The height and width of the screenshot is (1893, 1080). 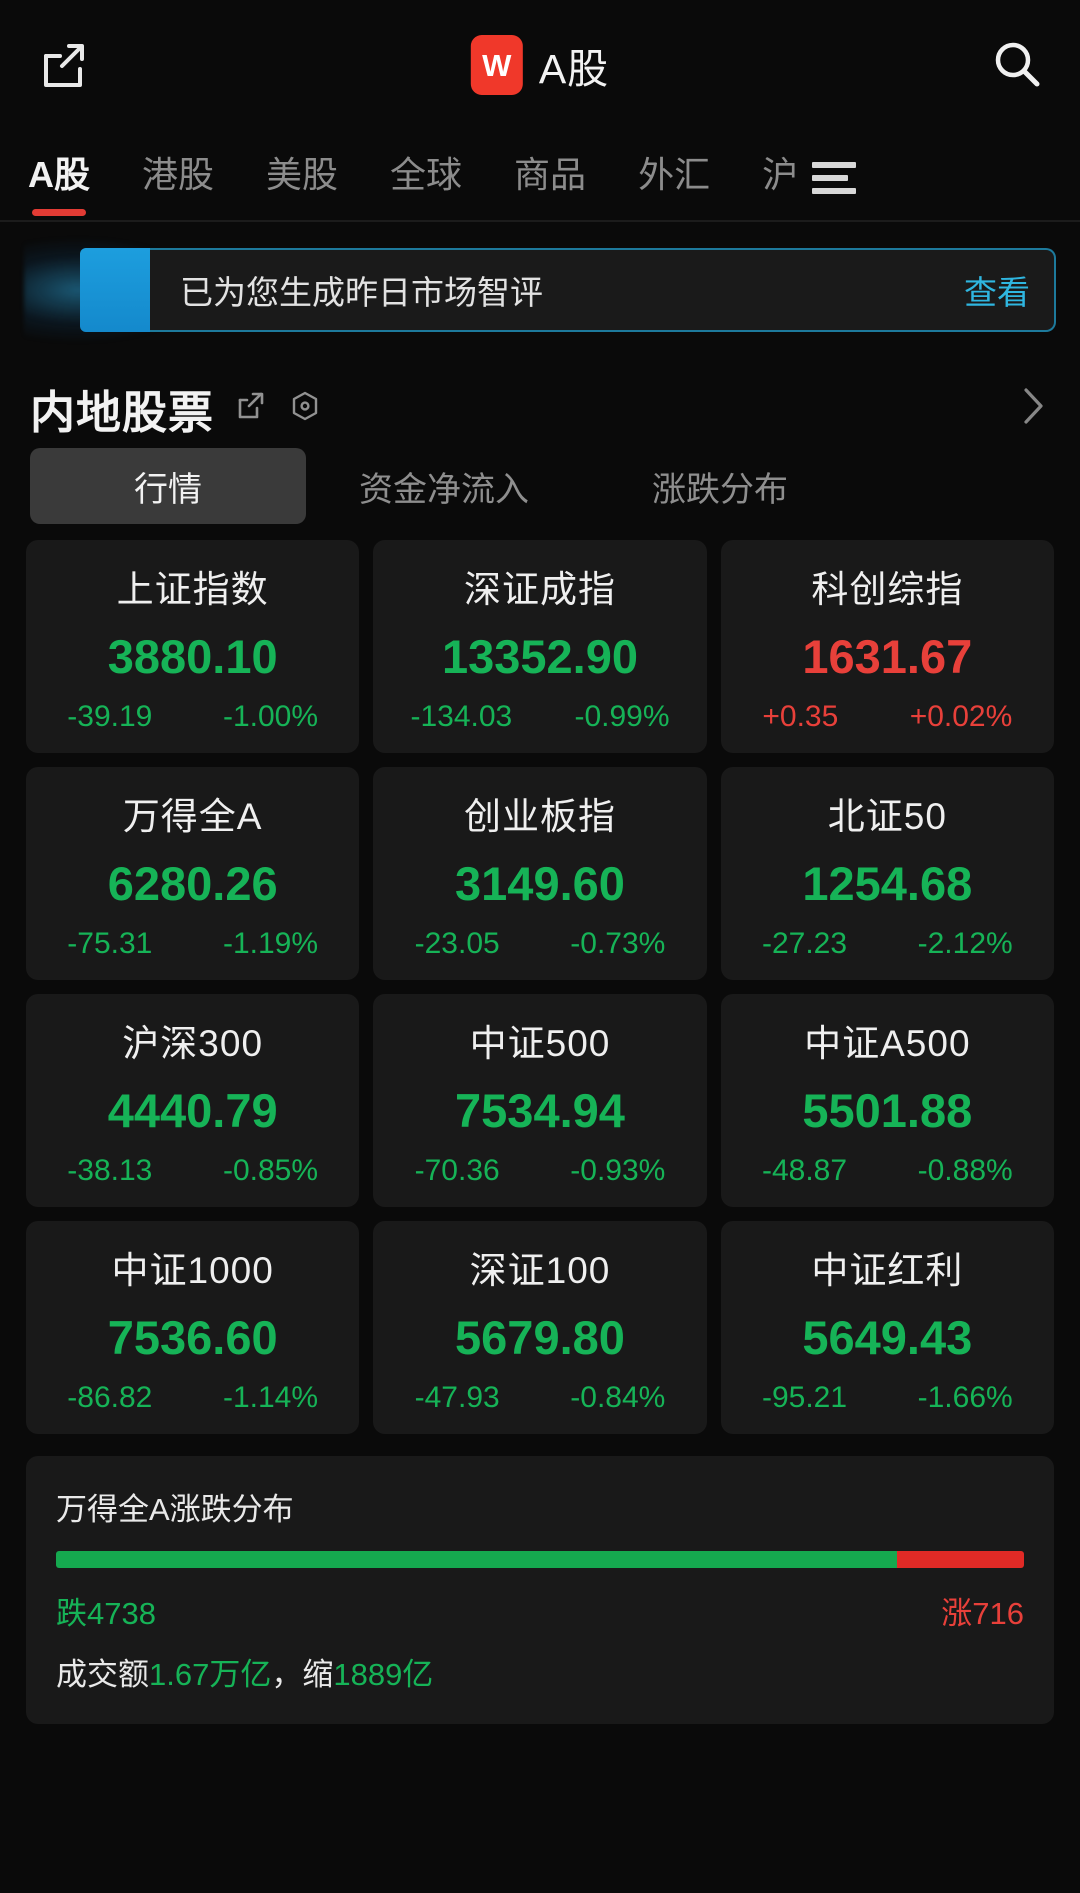 I want to click on index-change-row: -95.21 -1.66%, so click(x=887, y=1398).